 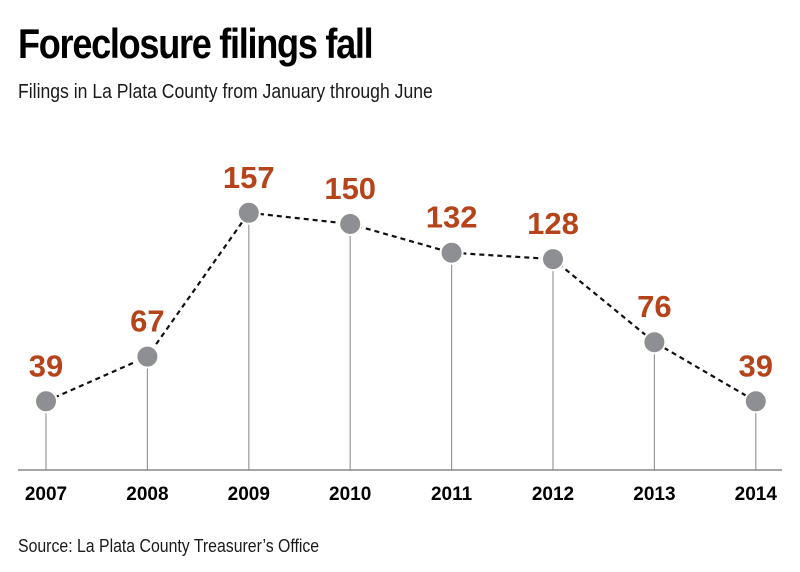 I want to click on x-tick-label-2008: 2008, so click(x=147, y=494).